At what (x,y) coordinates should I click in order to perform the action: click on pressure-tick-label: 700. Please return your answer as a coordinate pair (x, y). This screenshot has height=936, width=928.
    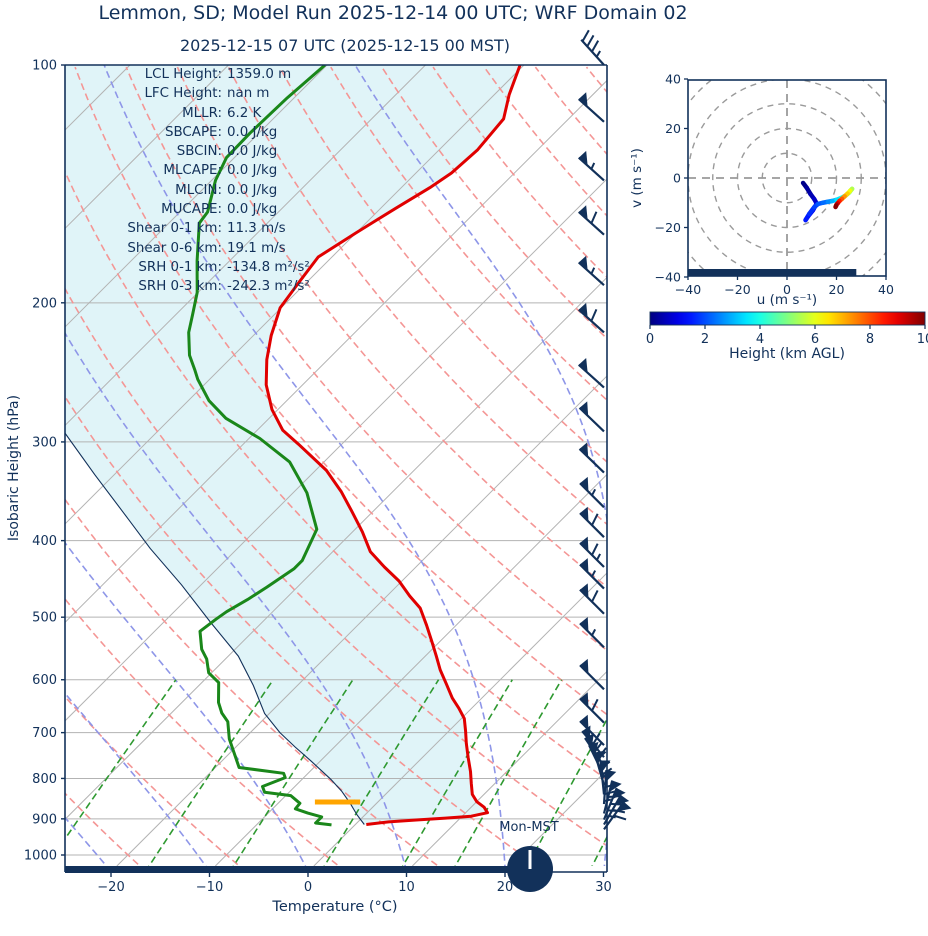
    Looking at the image, I should click on (44, 733).